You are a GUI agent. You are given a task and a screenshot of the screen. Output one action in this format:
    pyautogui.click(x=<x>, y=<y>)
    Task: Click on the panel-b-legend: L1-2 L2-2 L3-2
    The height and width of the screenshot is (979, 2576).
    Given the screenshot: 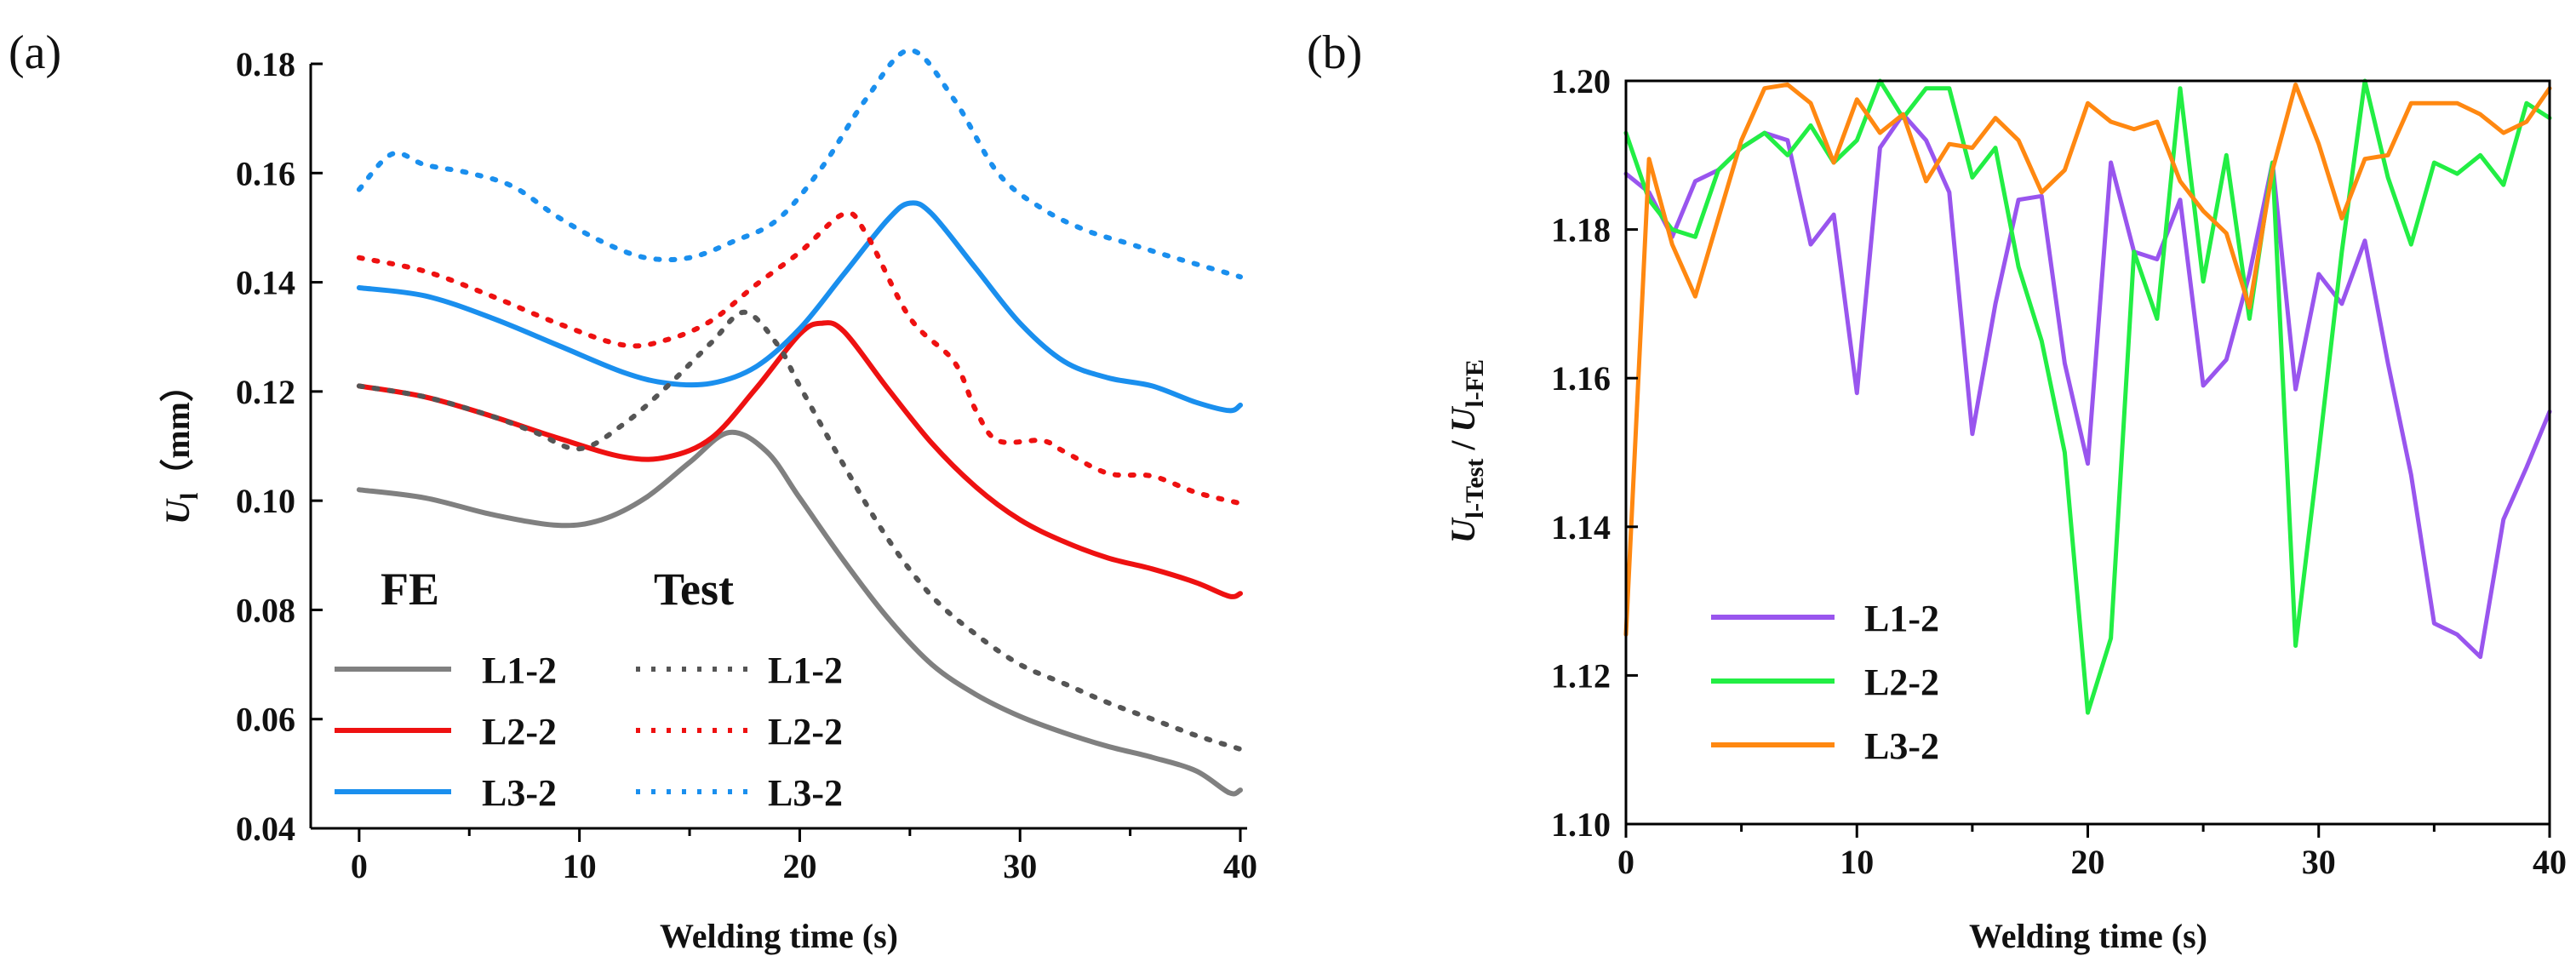 What is the action you would take?
    pyautogui.click(x=1825, y=682)
    